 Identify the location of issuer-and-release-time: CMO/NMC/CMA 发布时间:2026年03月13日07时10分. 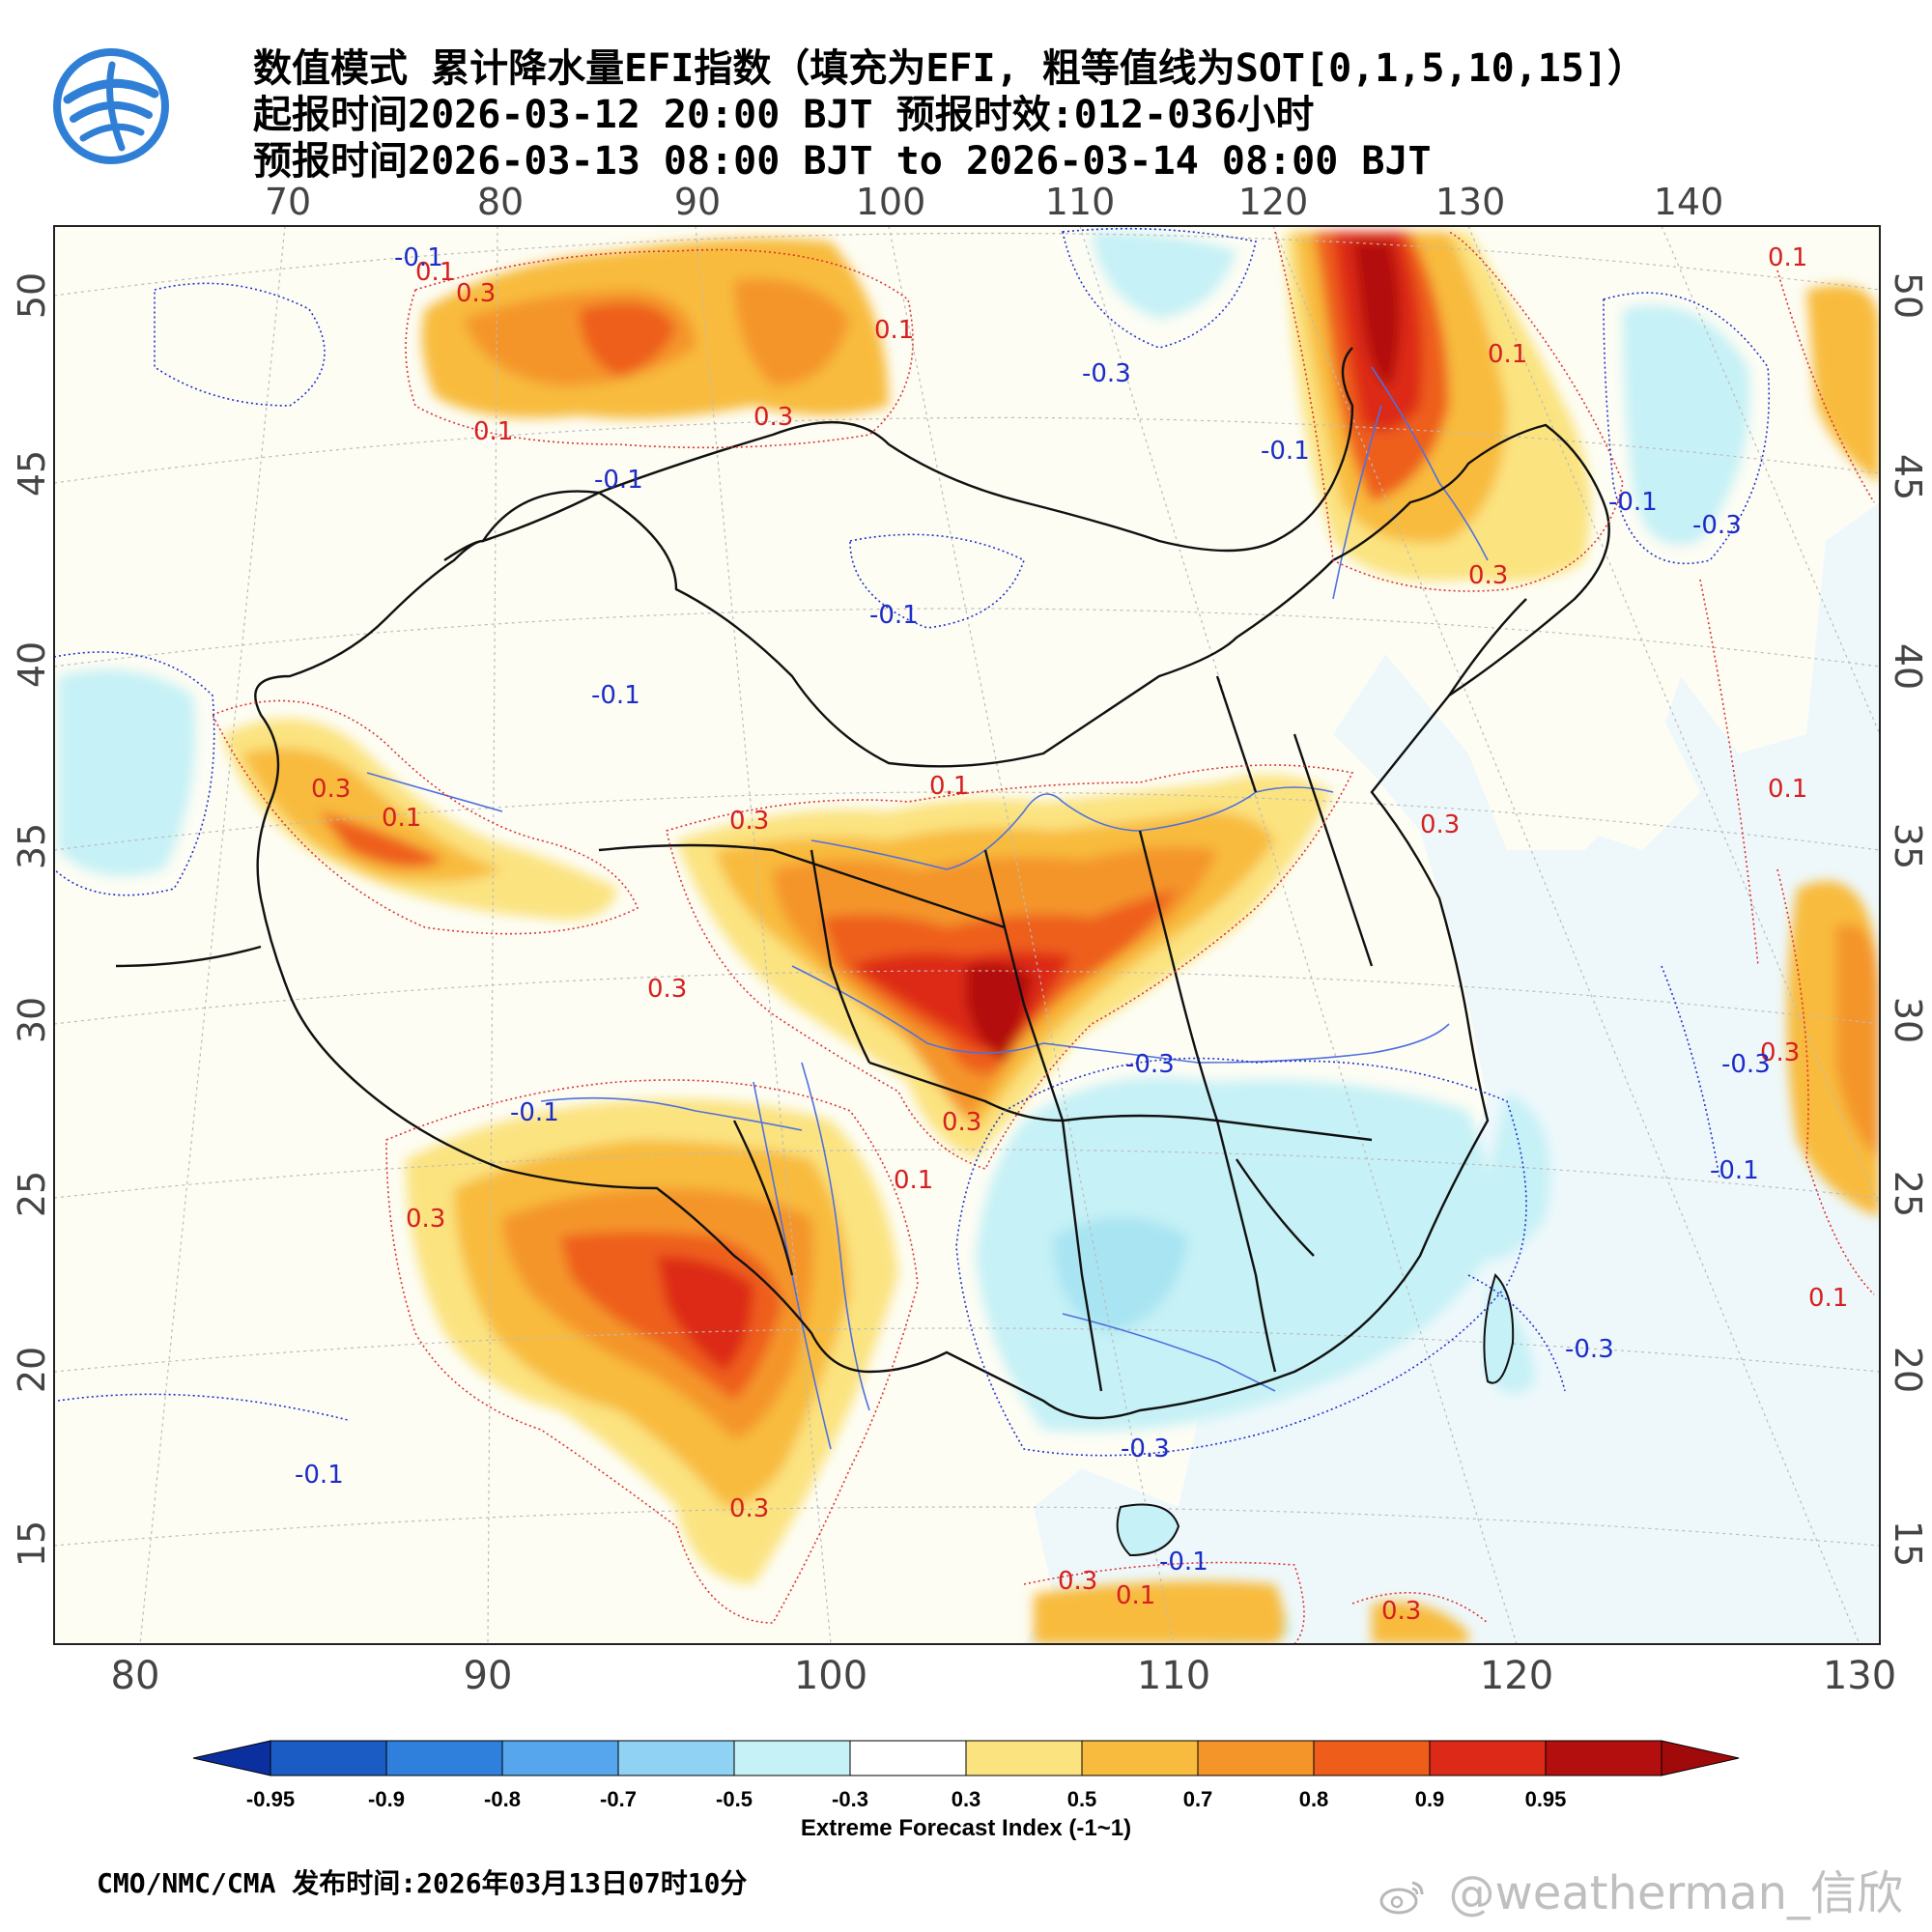
(422, 1883).